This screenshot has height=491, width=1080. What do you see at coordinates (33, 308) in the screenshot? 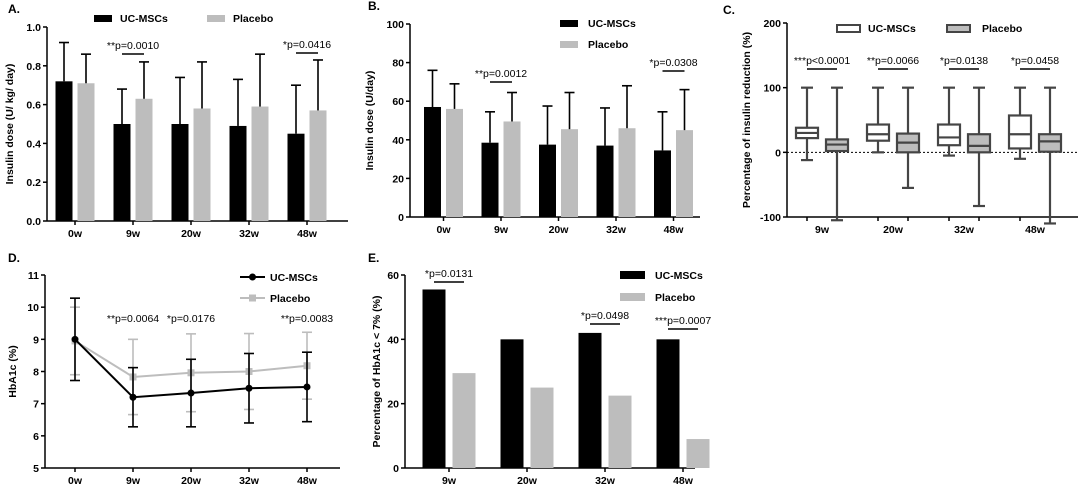
I see `y-tick-label: 10` at bounding box center [33, 308].